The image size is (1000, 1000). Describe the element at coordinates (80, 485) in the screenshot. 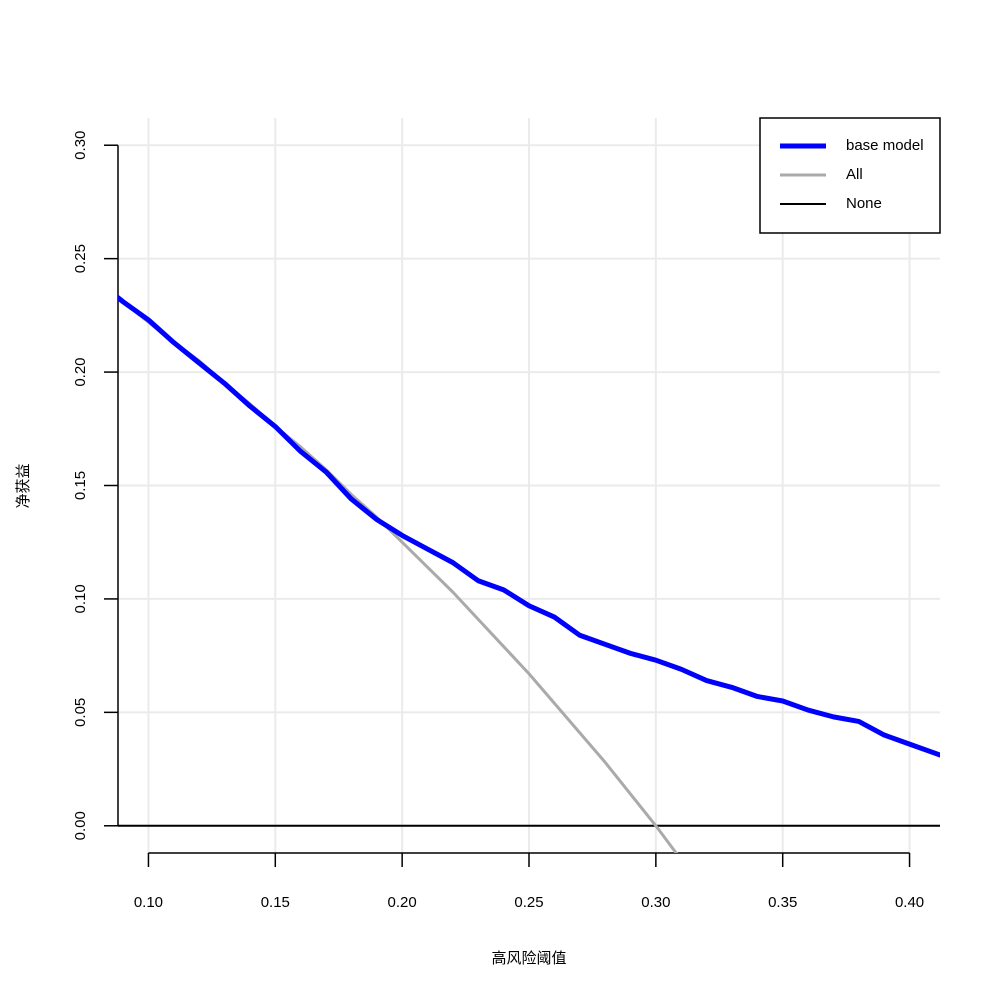

I see `y-tick-label: 0.15` at that location.